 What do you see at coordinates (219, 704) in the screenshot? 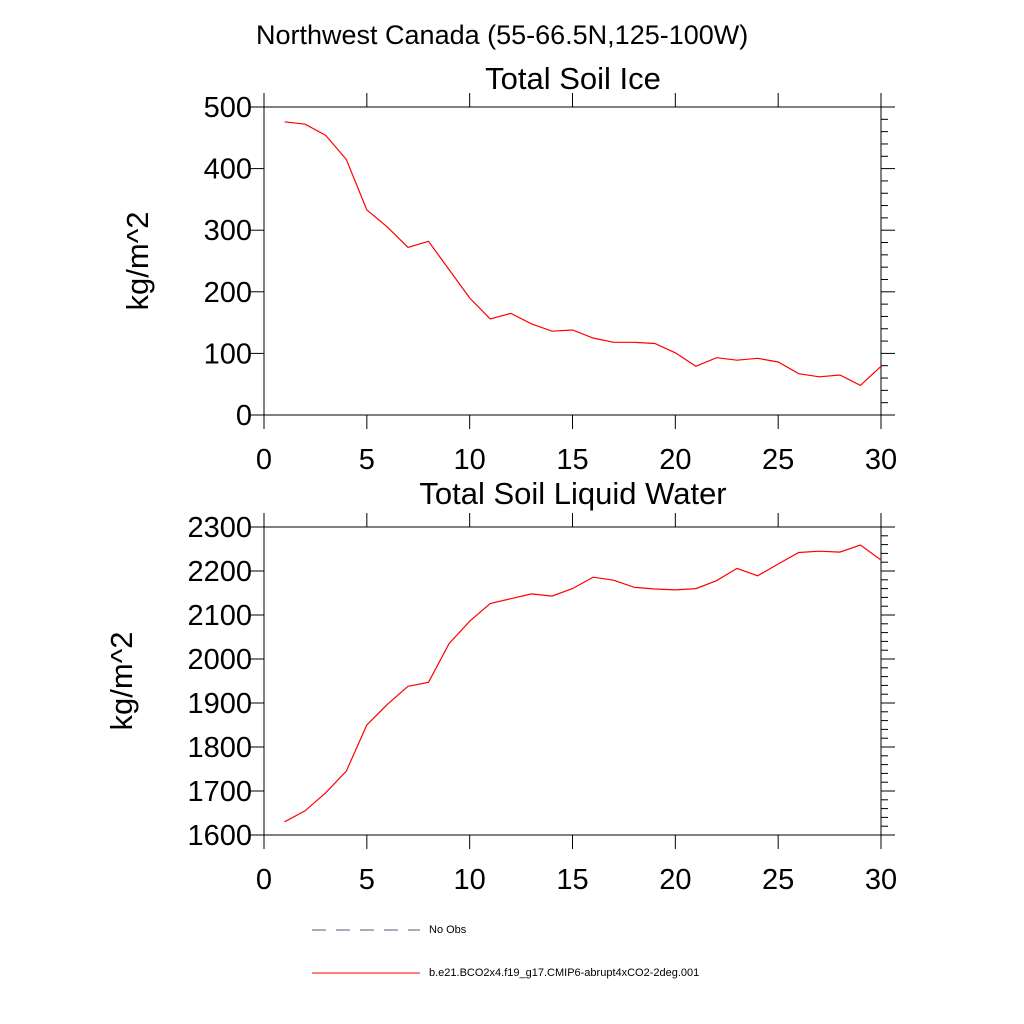
I see `y-tick-label: 1900` at bounding box center [219, 704].